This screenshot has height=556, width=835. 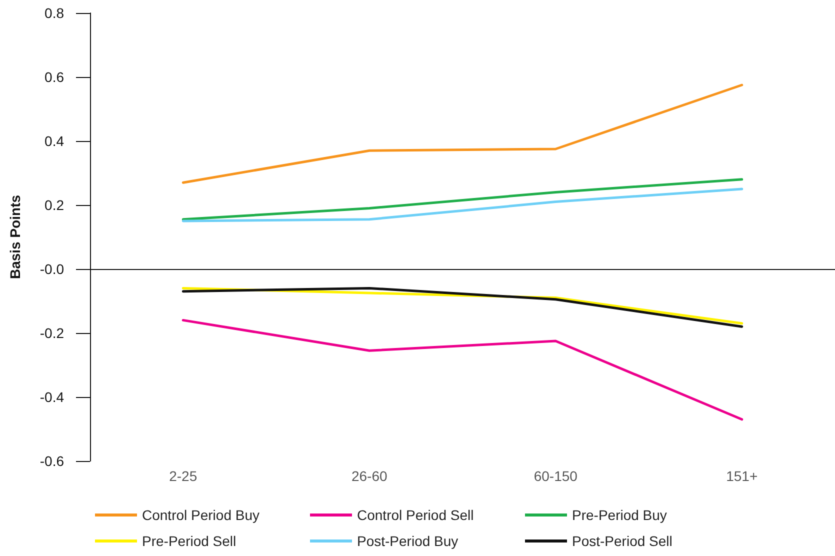 What do you see at coordinates (54, 141) in the screenshot?
I see `y-tick-label: 0.4` at bounding box center [54, 141].